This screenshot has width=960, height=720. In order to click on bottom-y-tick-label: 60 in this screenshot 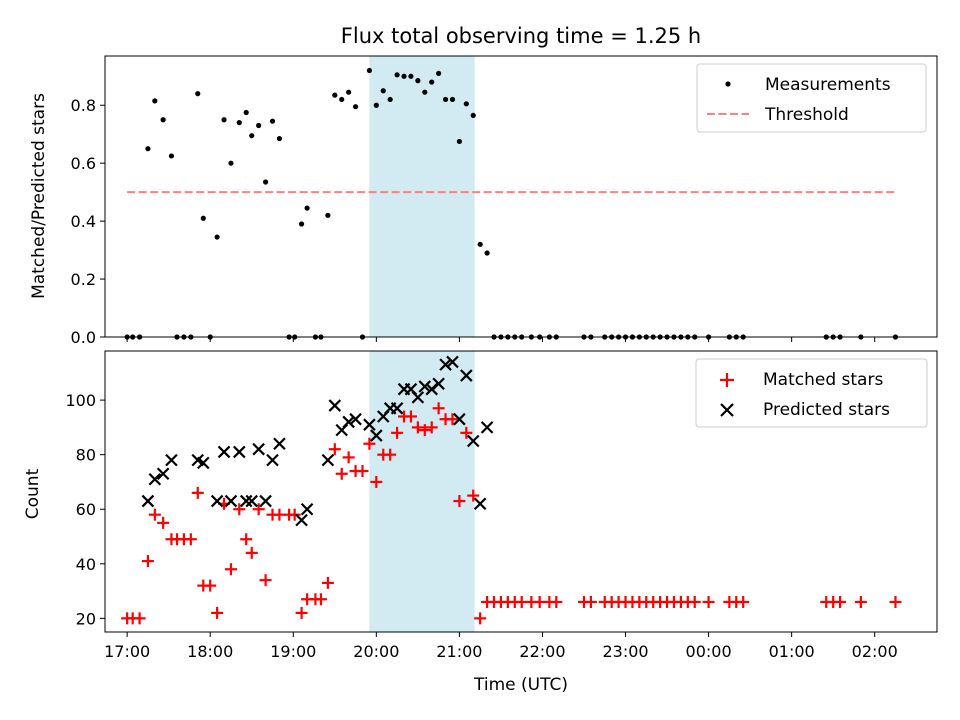, I will do `click(86, 509)`.